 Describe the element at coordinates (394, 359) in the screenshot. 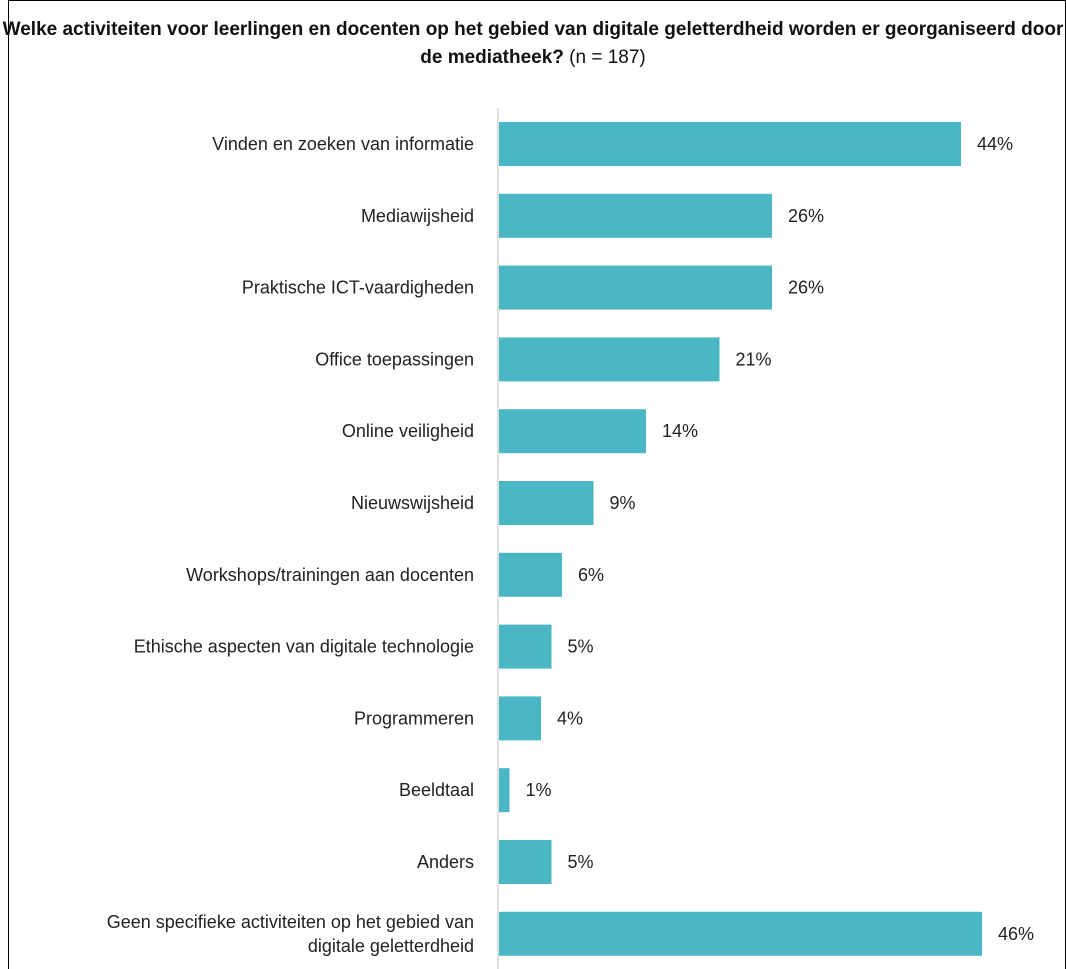

I see `category-label: Office toepassingen` at that location.